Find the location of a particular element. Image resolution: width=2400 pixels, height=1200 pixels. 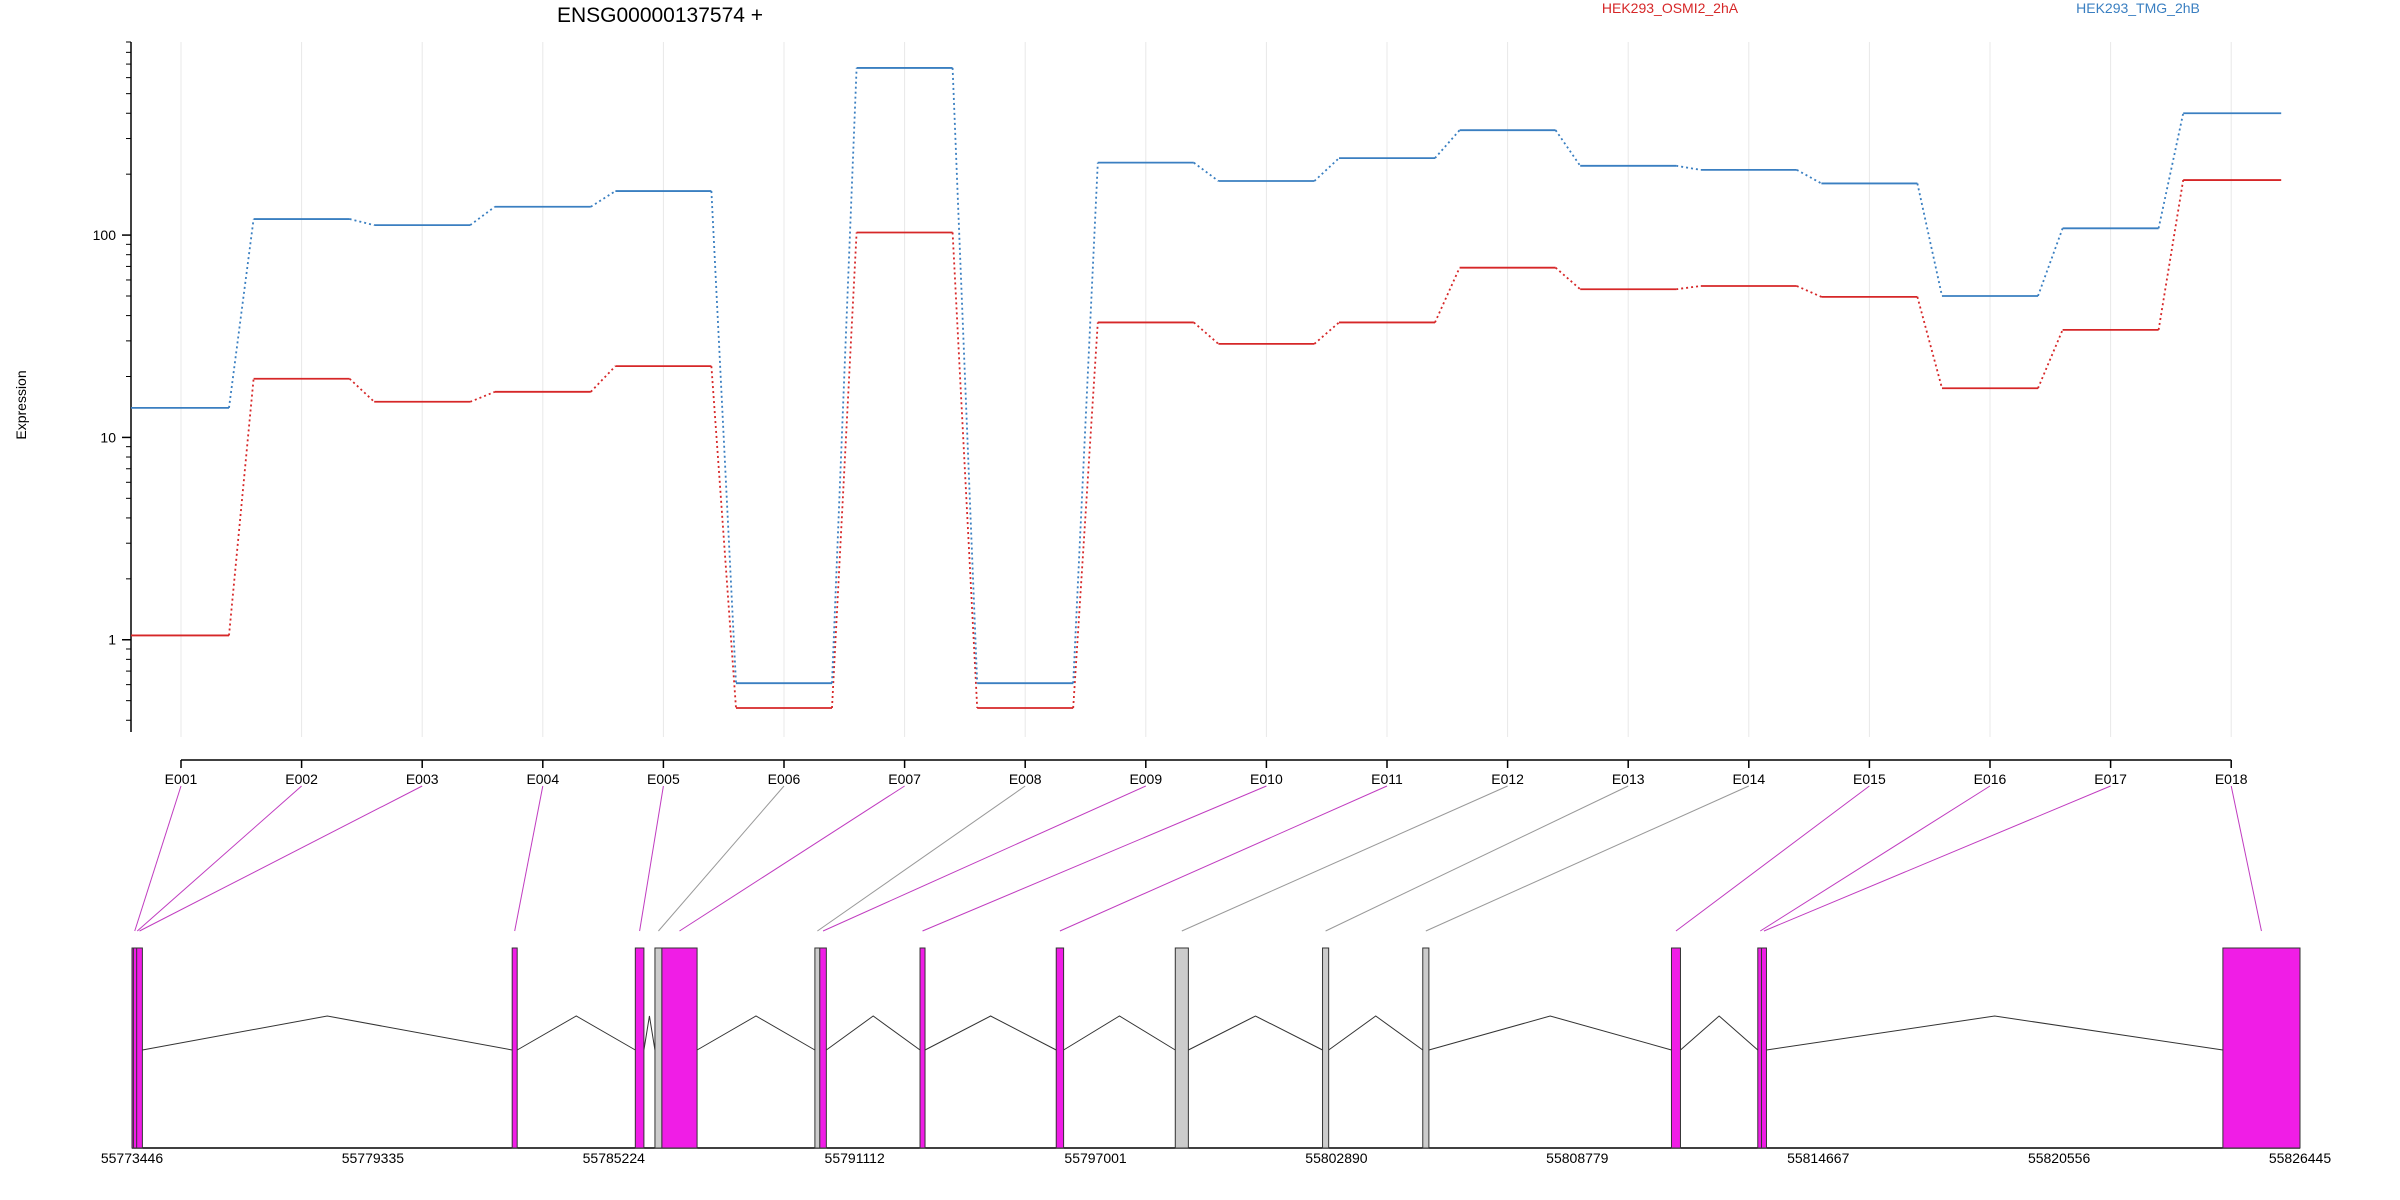

genomic-tick-label: 55773446 is located at coordinates (132, 1158).